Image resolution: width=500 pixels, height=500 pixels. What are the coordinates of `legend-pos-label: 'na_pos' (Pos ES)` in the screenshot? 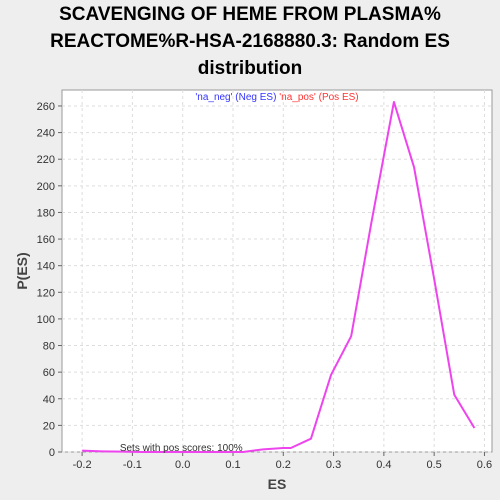 It's located at (318, 97).